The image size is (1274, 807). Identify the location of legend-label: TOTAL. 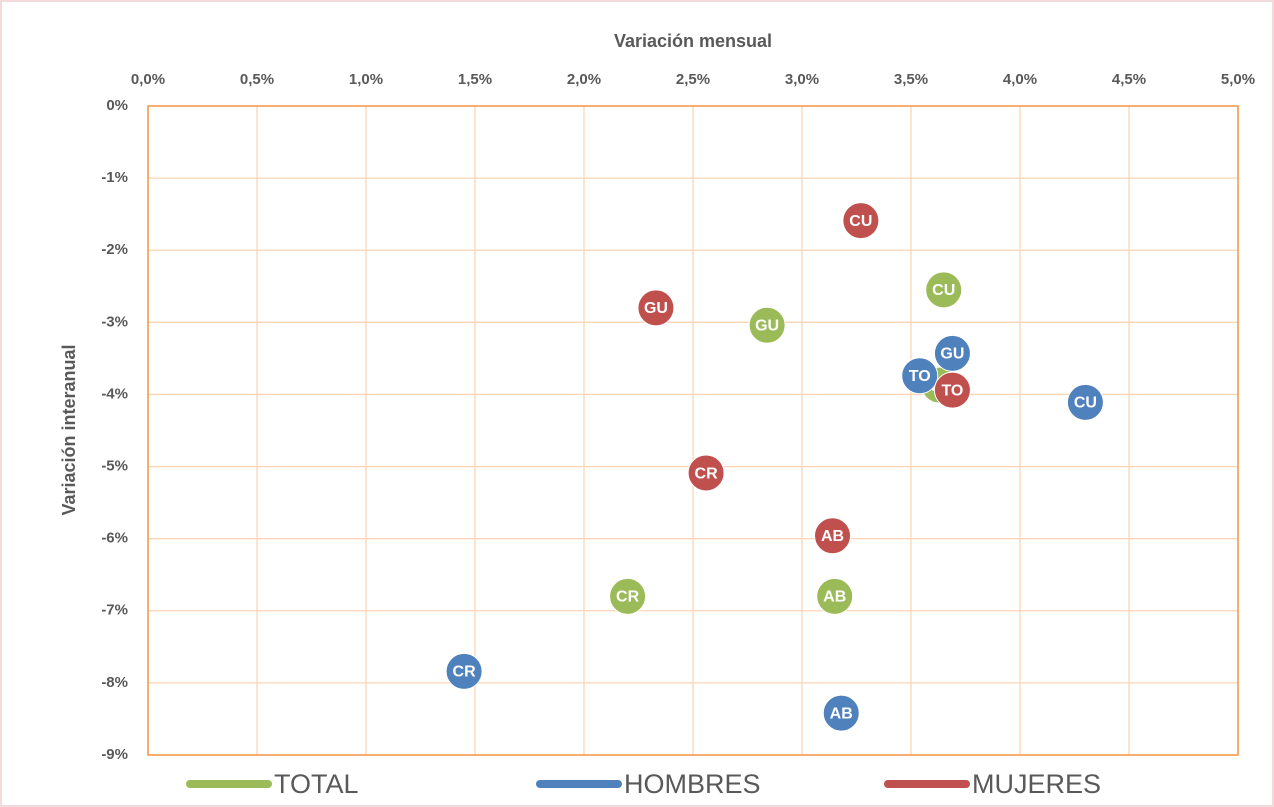
(316, 784).